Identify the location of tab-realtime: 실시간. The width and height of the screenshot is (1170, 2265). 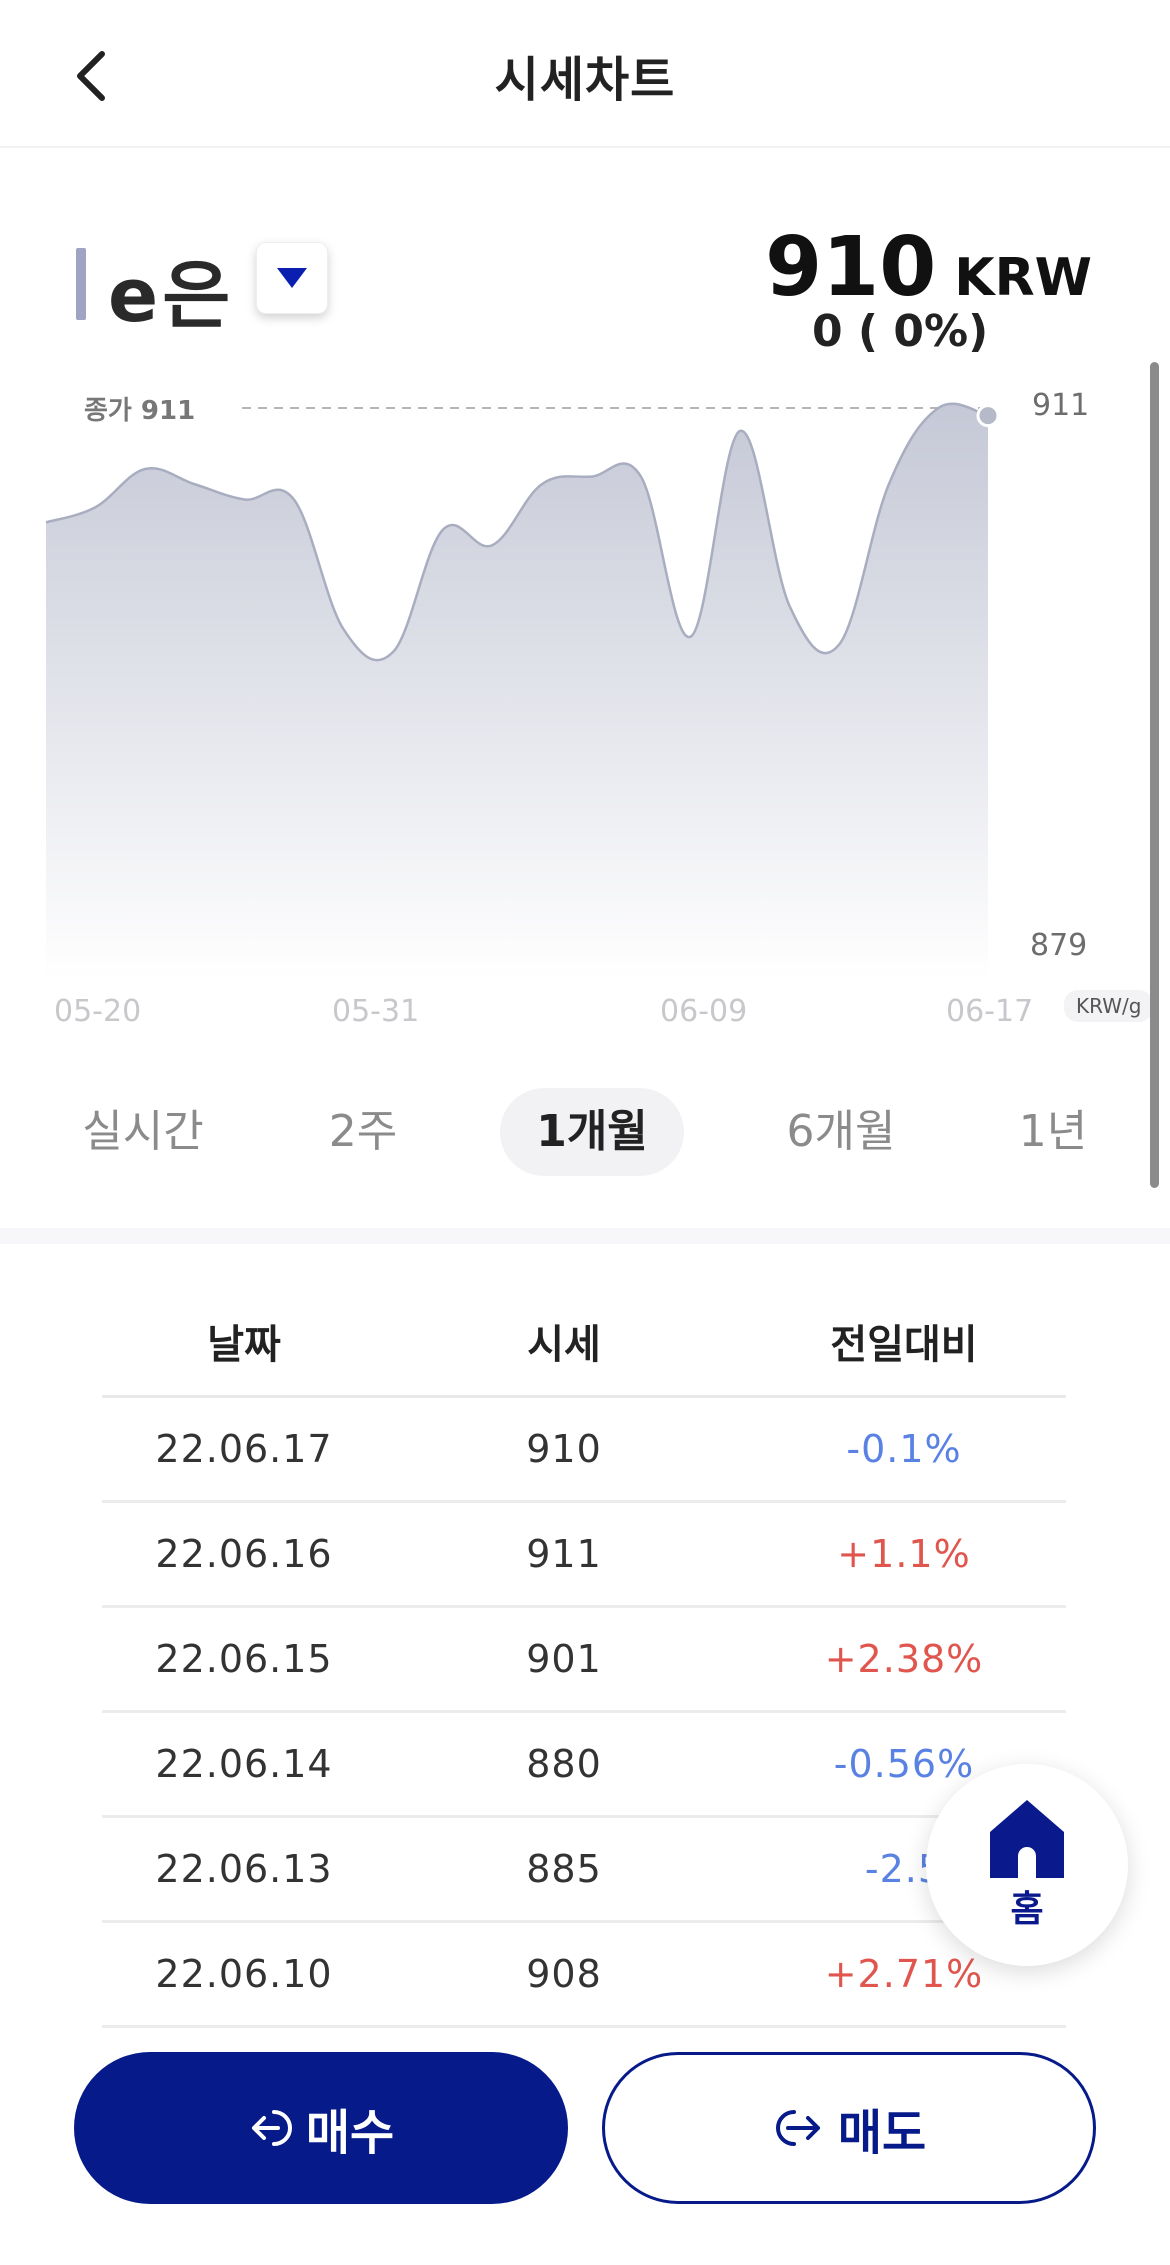
(143, 1131).